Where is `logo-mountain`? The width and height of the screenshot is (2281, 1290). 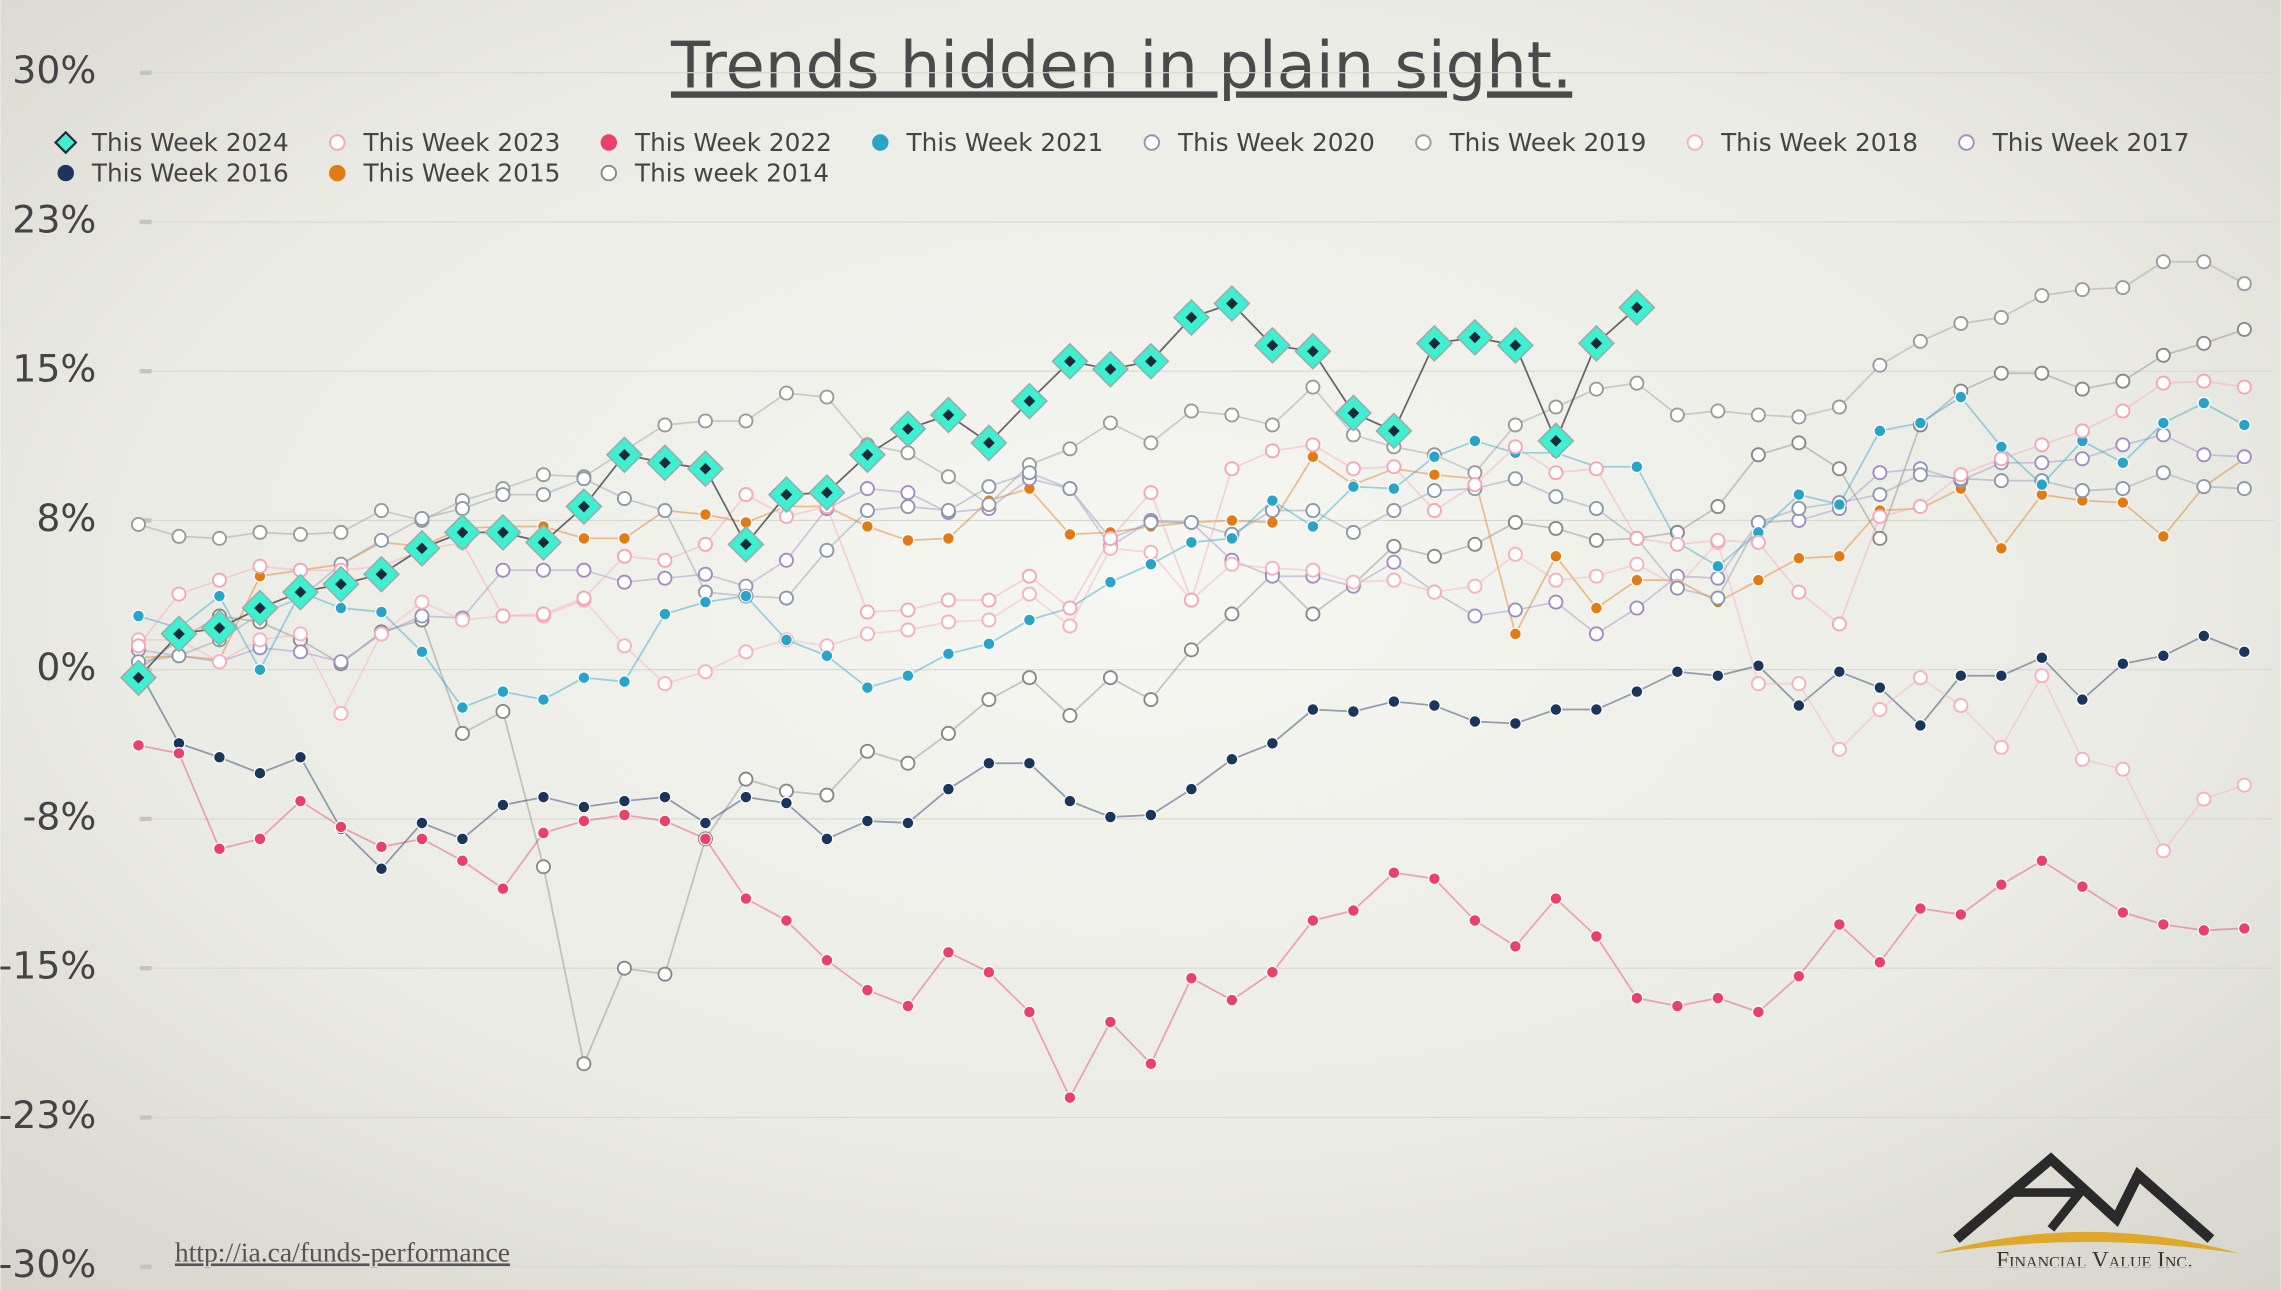
logo-mountain is located at coordinates (2052, 1210).